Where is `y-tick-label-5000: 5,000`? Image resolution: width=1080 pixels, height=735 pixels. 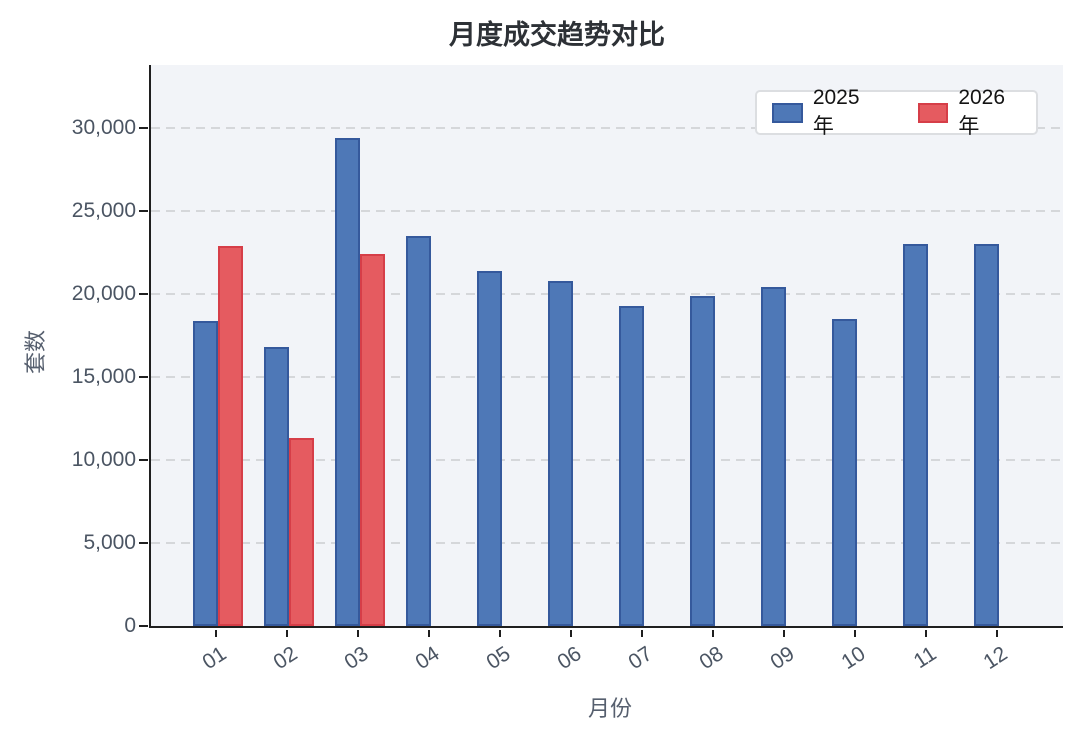
y-tick-label-5000: 5,000 is located at coordinates (109, 542).